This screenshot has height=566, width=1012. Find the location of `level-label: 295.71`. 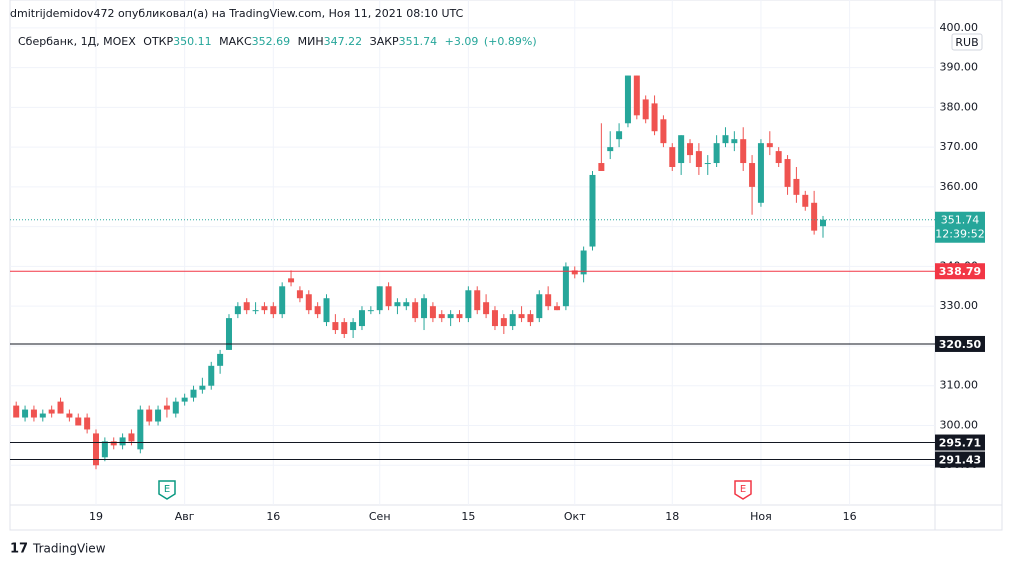

level-label: 295.71 is located at coordinates (960, 443).